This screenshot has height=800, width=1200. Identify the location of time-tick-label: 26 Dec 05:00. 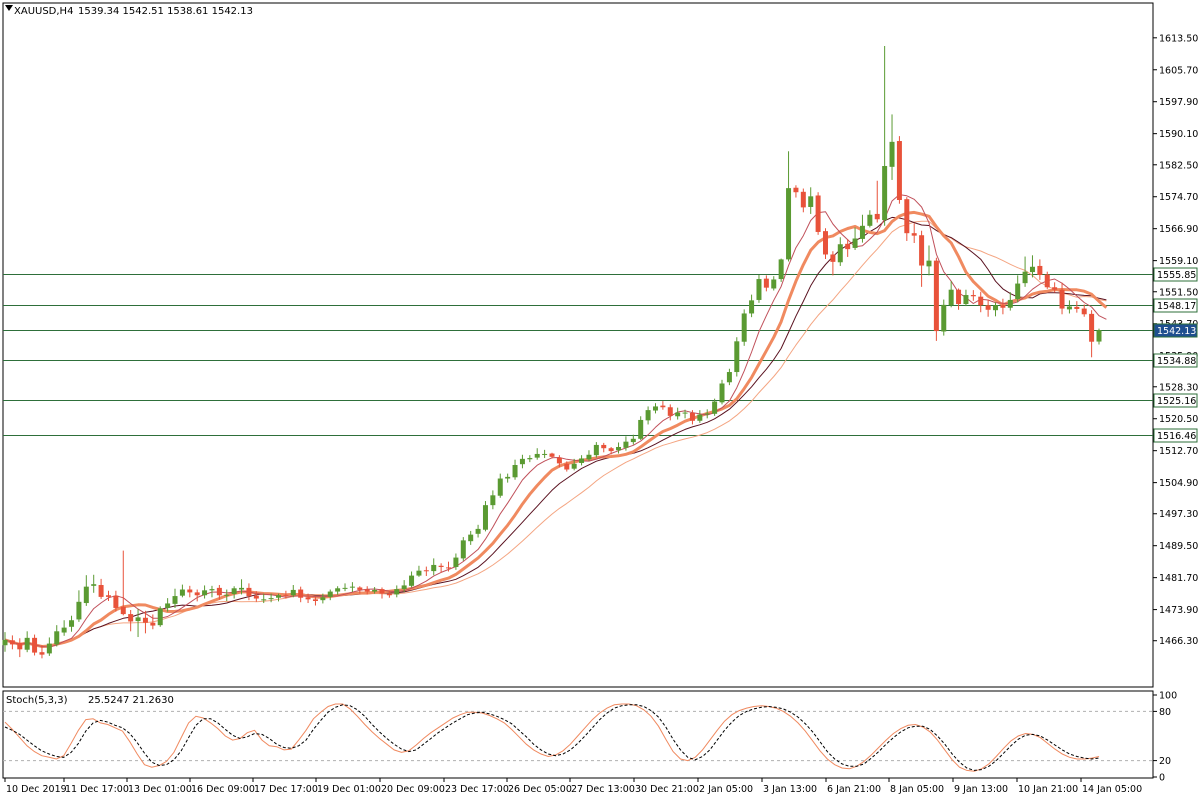
(540, 789).